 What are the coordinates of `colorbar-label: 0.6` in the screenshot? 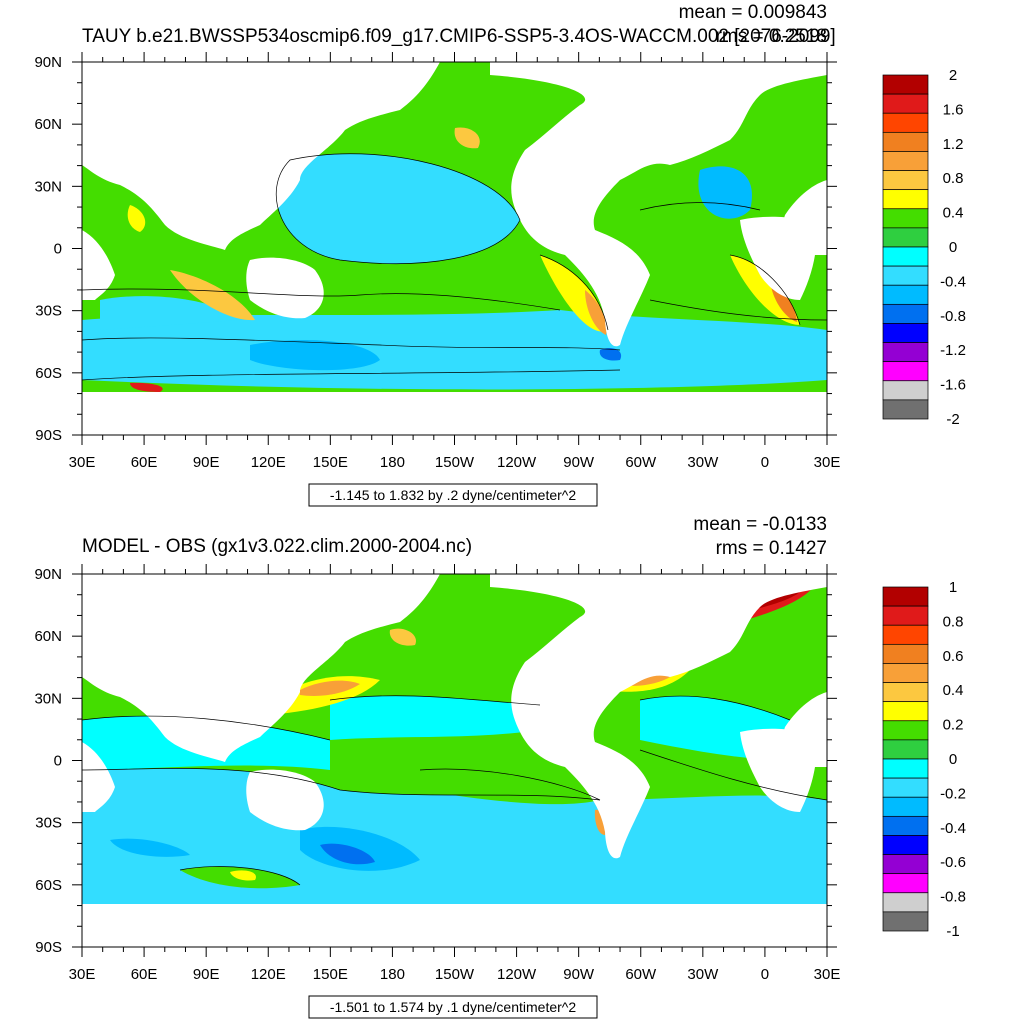 It's located at (953, 656).